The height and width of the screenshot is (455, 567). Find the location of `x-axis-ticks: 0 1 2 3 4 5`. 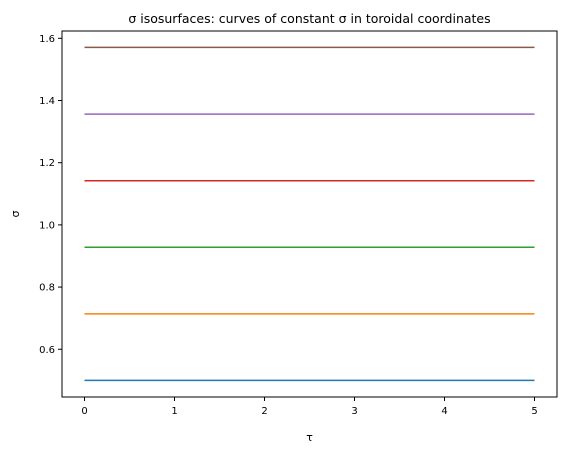

x-axis-ticks: 0 1 2 3 4 5 is located at coordinates (309, 407).